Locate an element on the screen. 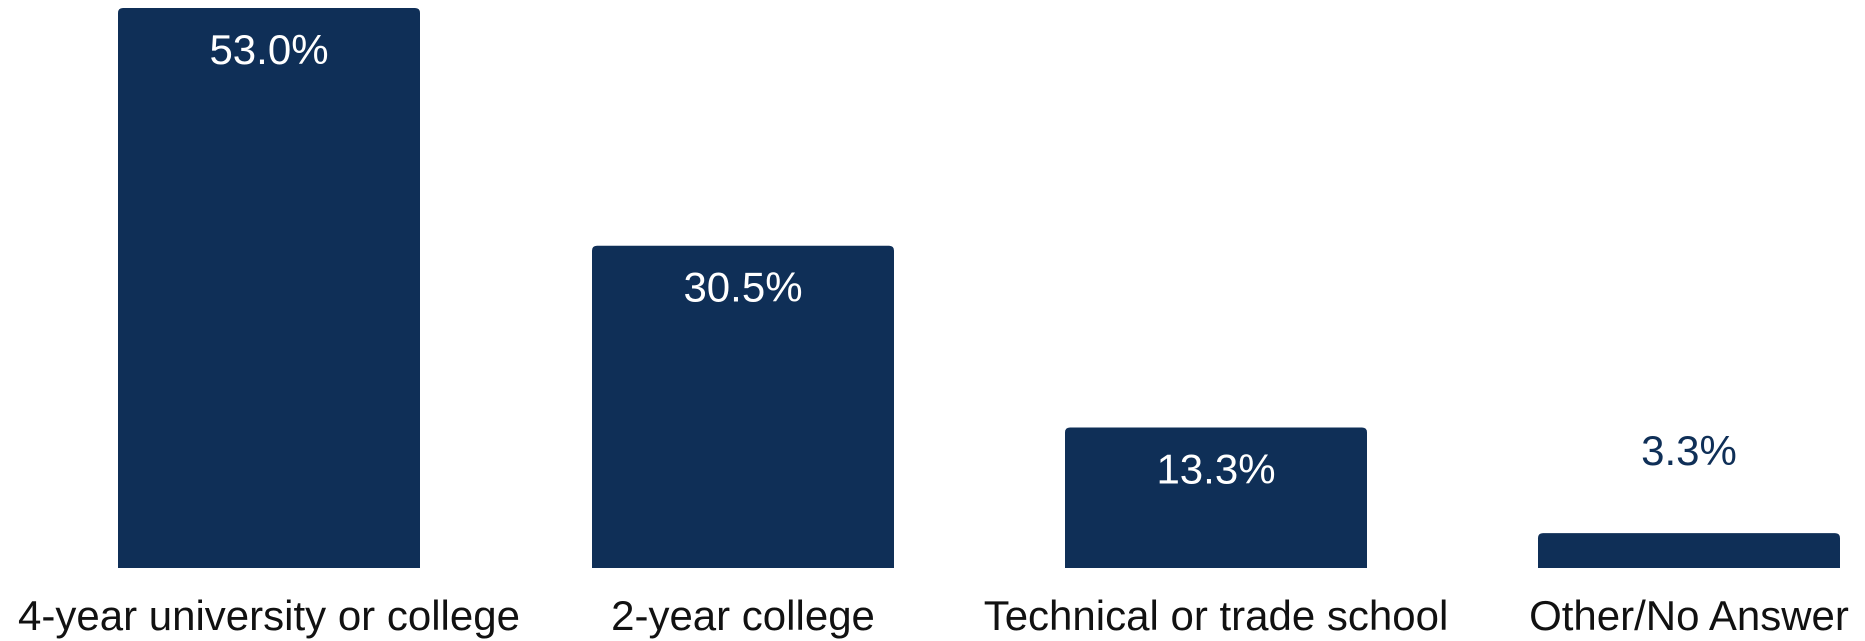  bar-4-year-university-or-college is located at coordinates (269, 288).